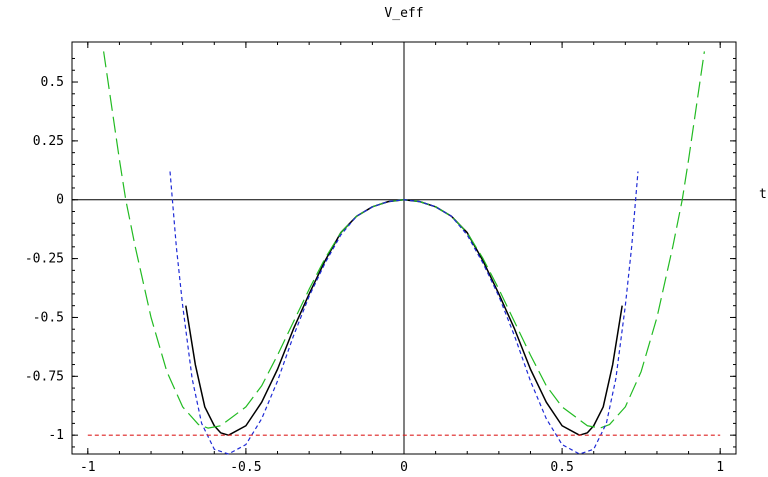 The height and width of the screenshot is (477, 768). Describe the element at coordinates (561, 467) in the screenshot. I see `x-tick-label: 0.5` at that location.